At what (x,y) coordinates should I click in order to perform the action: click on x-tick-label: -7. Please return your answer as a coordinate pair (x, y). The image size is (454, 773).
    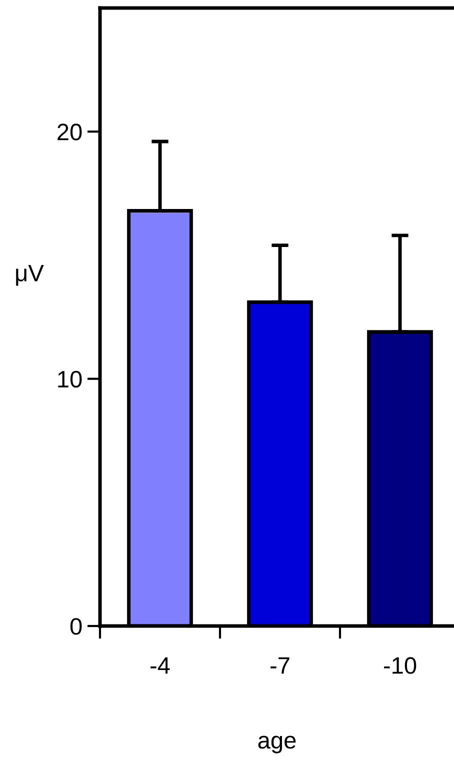
    Looking at the image, I should click on (280, 665).